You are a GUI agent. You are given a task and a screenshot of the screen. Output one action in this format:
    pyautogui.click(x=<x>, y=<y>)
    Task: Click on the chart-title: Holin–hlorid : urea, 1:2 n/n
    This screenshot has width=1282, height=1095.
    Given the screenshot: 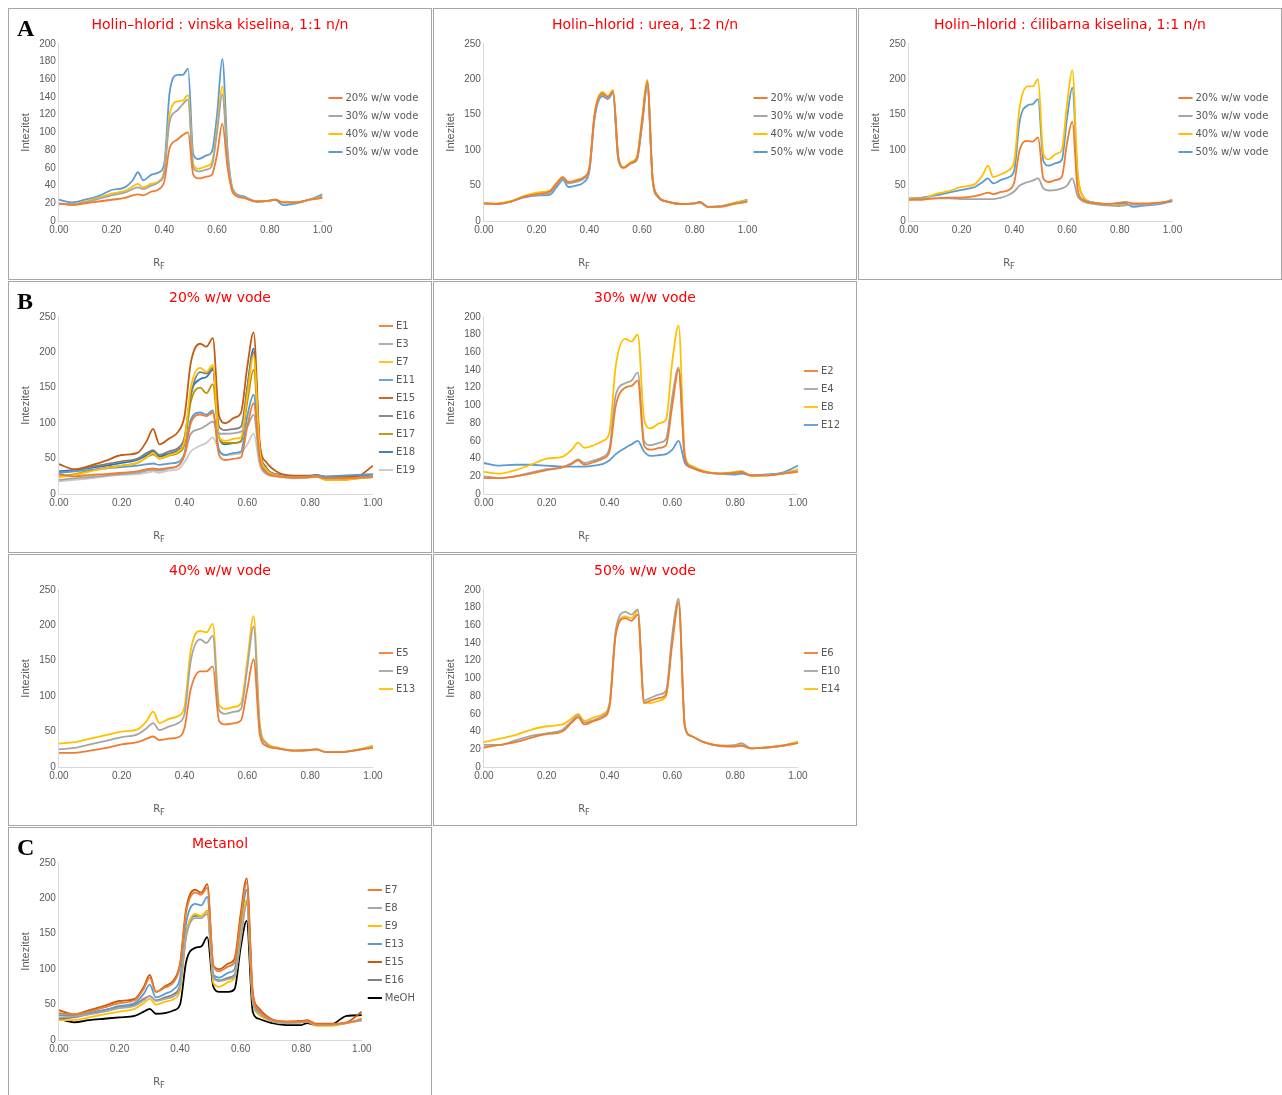 What is the action you would take?
    pyautogui.click(x=645, y=24)
    